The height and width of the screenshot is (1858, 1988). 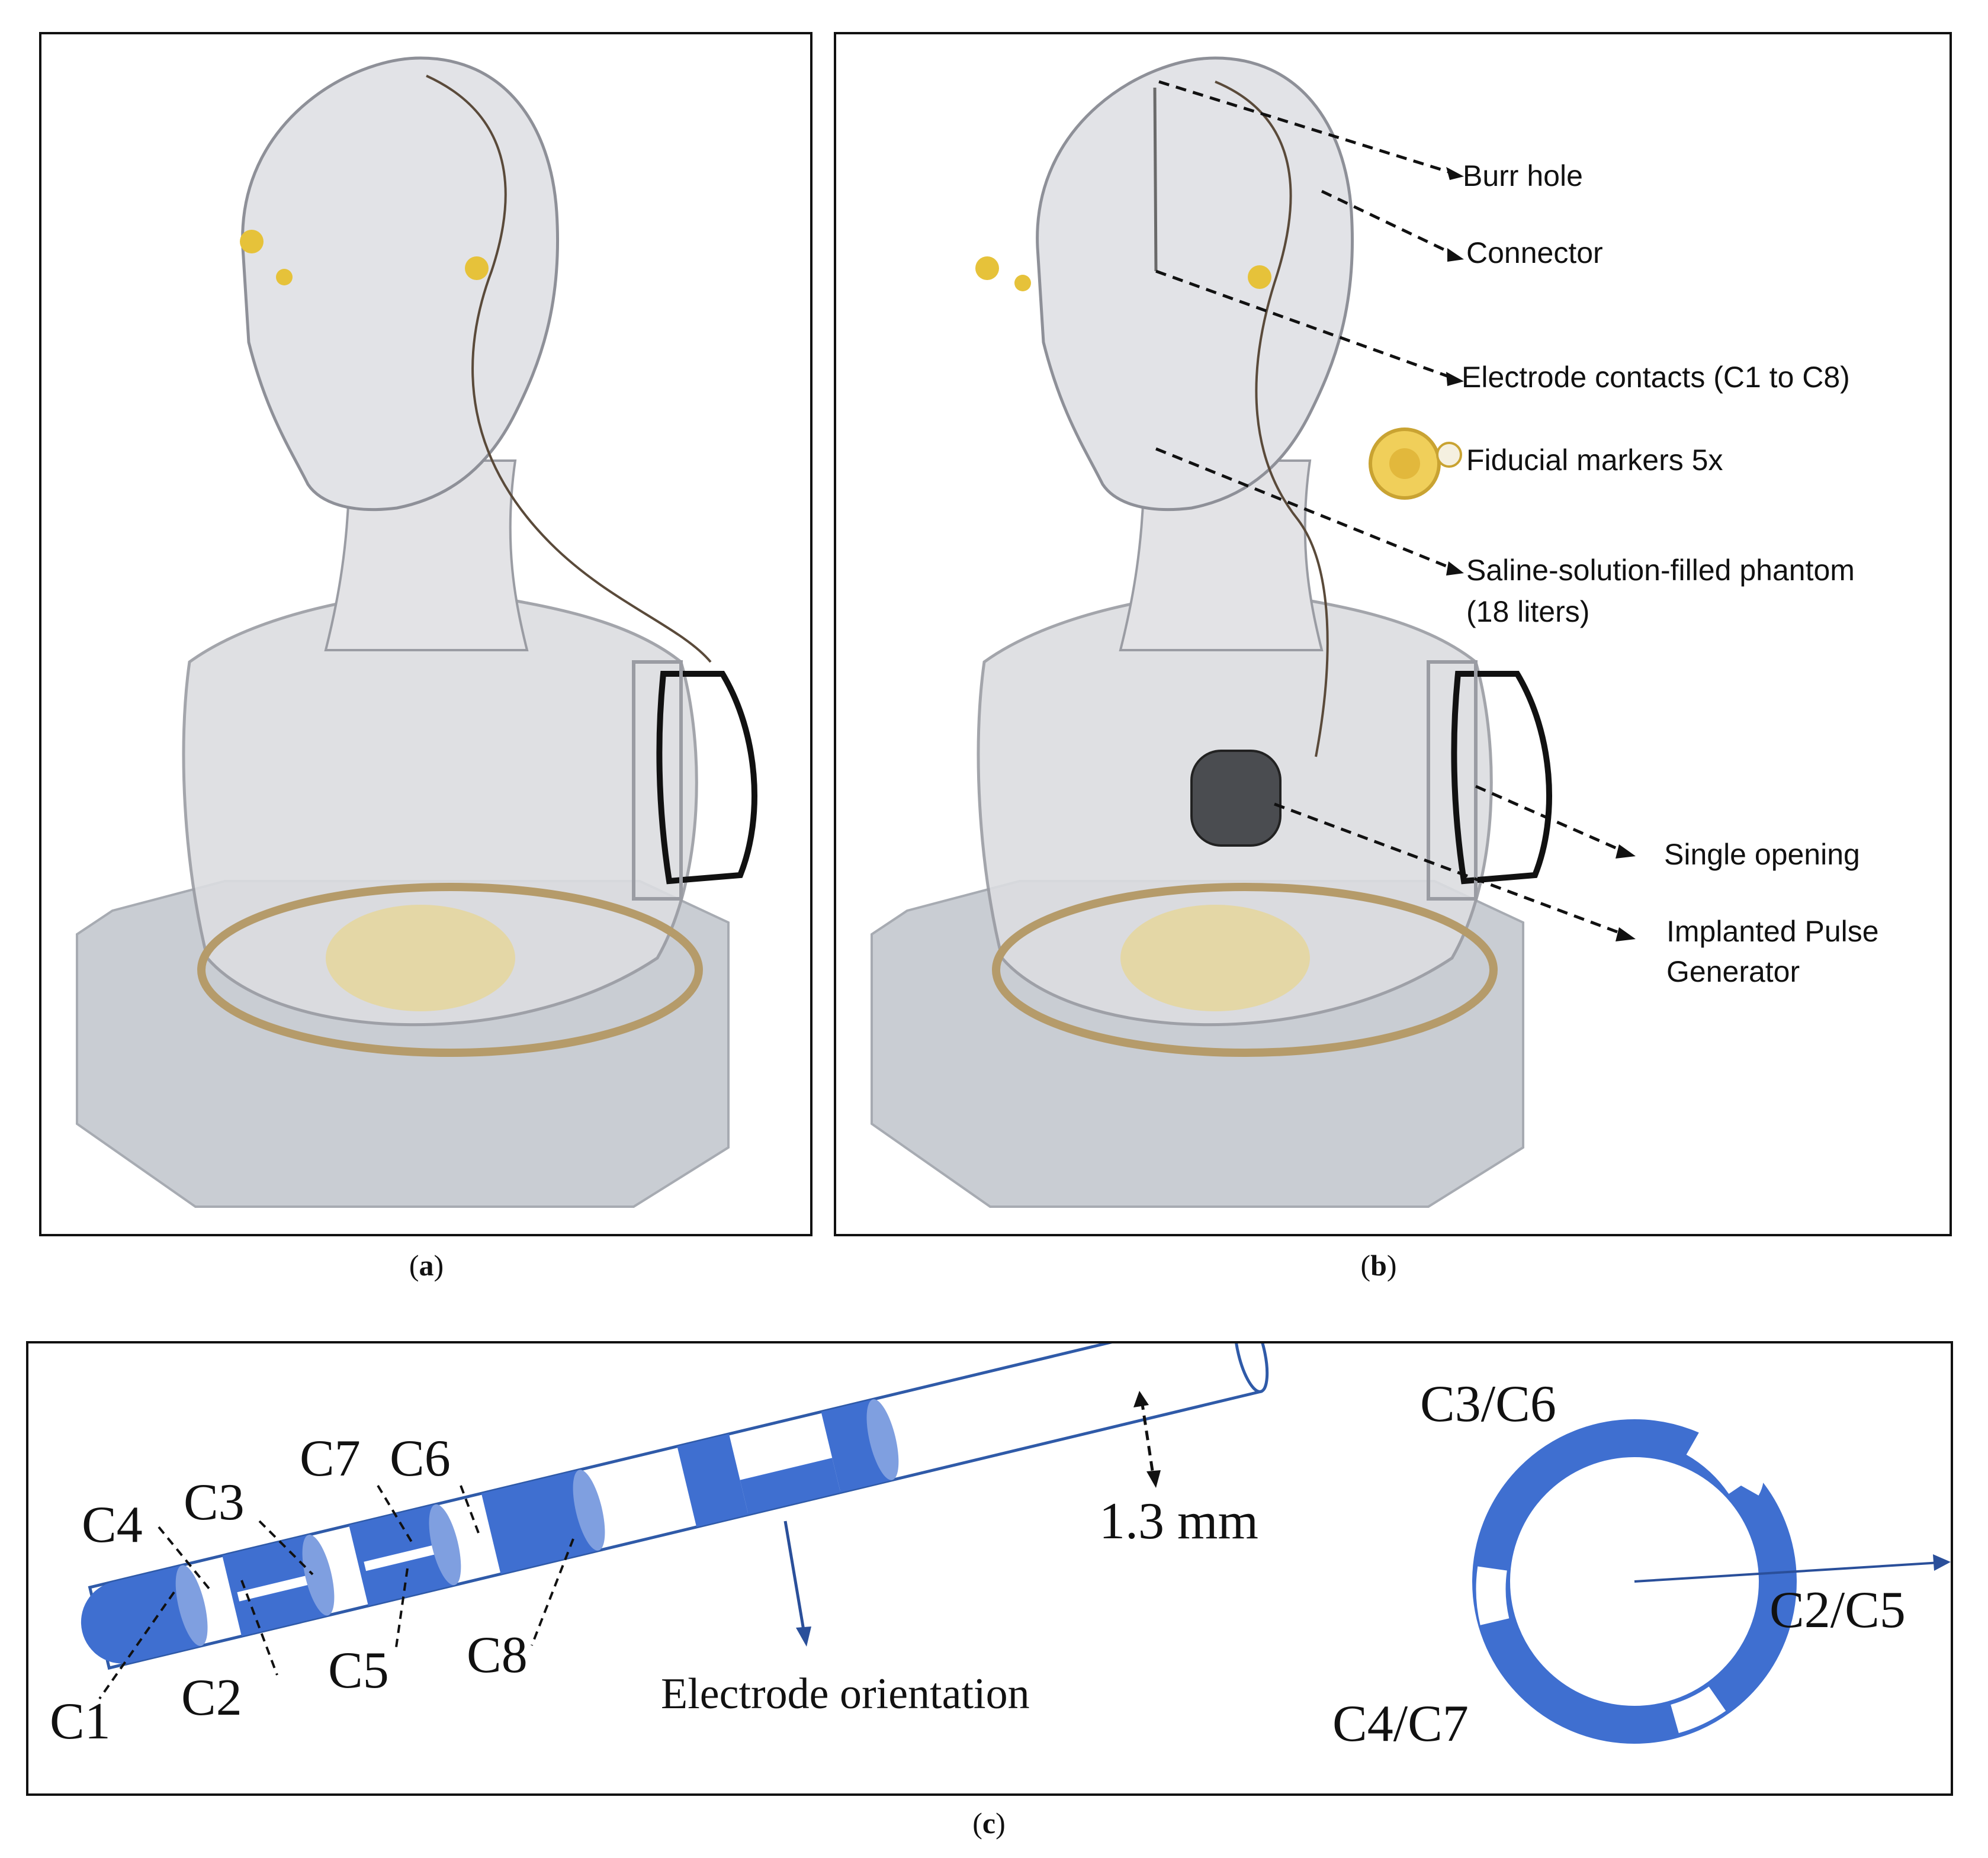 What do you see at coordinates (1528, 611) in the screenshot?
I see `label-saline-line2: (18 liters)` at bounding box center [1528, 611].